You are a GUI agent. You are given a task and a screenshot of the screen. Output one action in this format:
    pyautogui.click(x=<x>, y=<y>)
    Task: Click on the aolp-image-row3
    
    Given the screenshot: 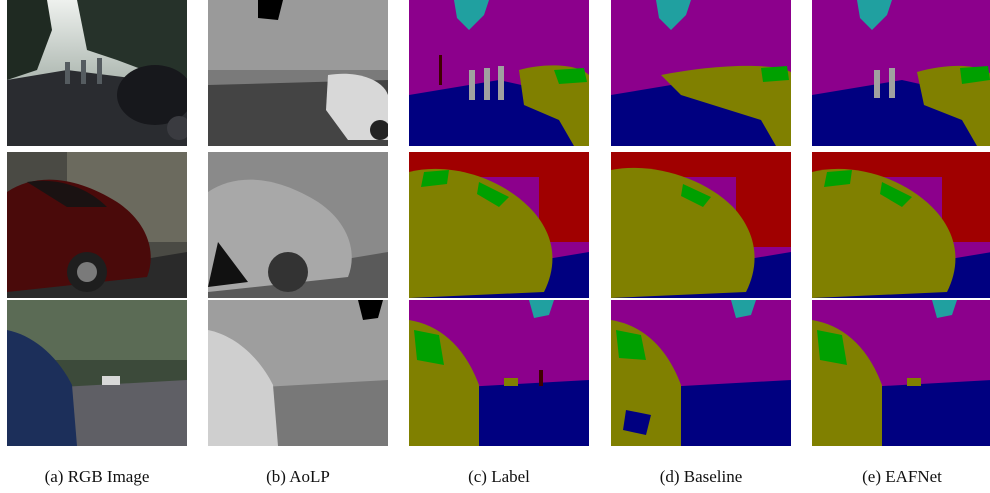 What is the action you would take?
    pyautogui.click(x=298, y=373)
    